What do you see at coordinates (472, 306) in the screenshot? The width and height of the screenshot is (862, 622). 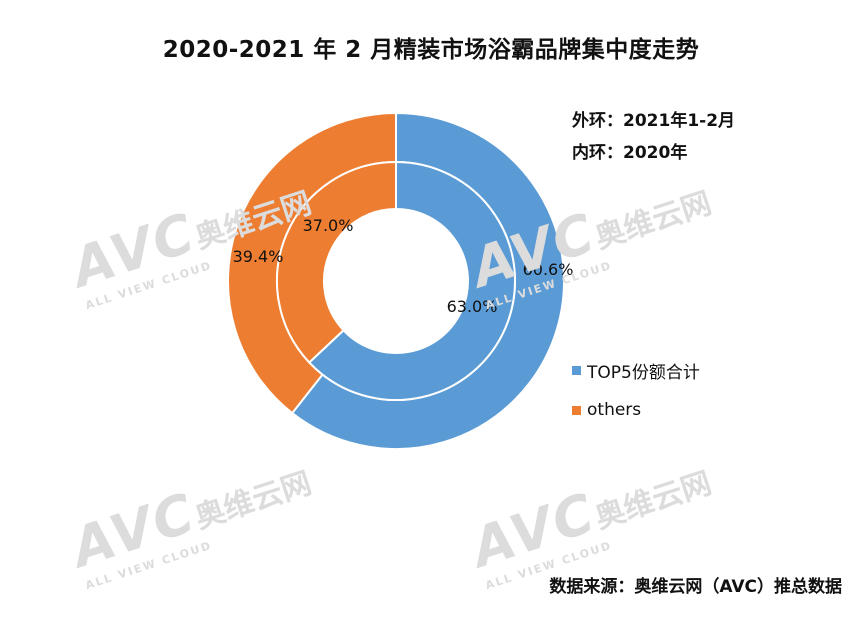 I see `inner-data-label-top5: 63.0%` at bounding box center [472, 306].